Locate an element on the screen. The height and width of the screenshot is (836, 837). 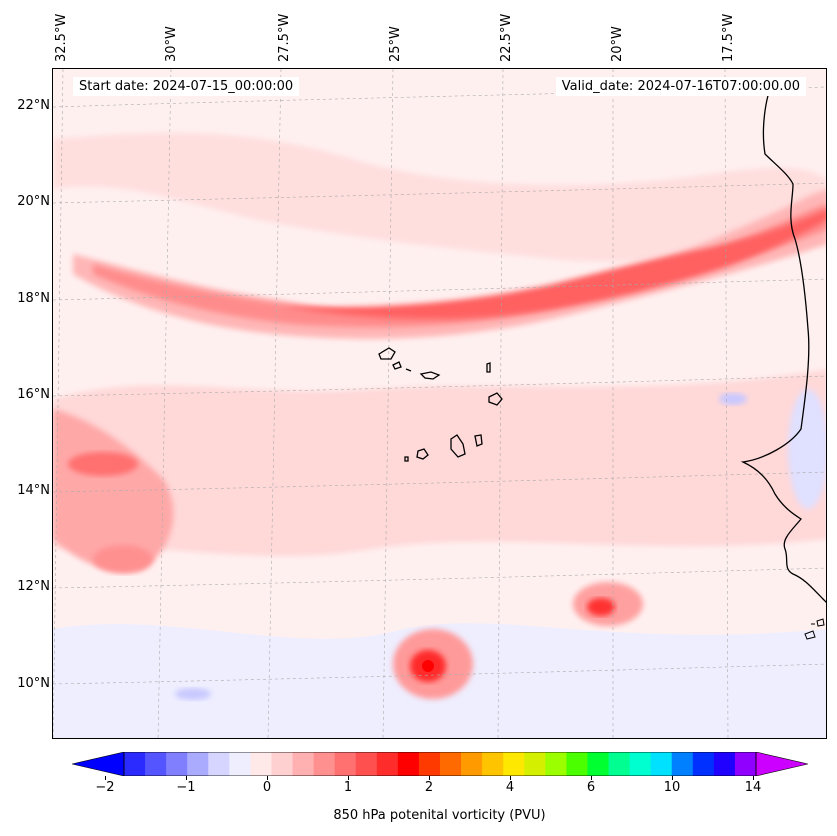
colorbar is located at coordinates (440, 764).